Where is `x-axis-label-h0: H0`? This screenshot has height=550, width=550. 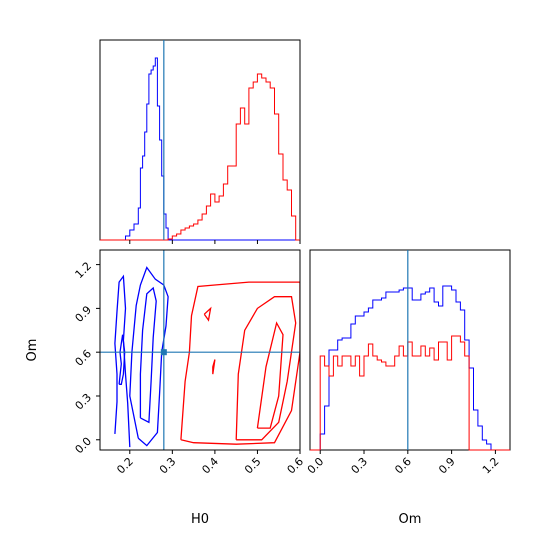 x-axis-label-h0: H0 is located at coordinates (200, 519).